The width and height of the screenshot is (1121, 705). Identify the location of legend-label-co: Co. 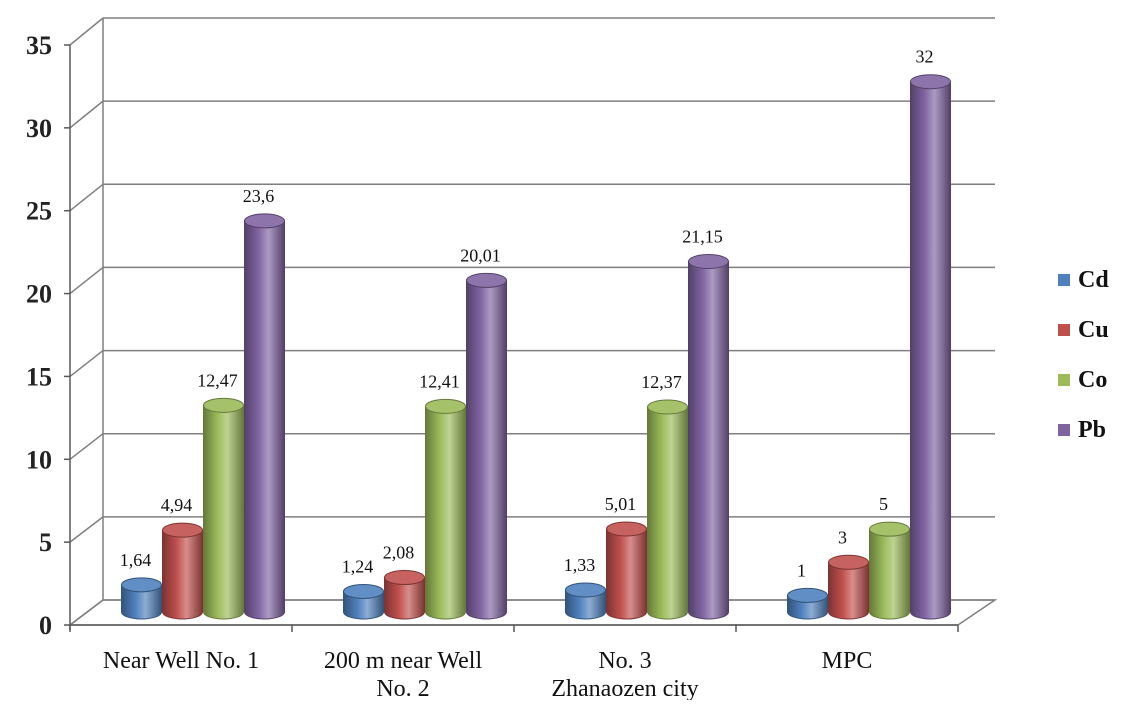
(1092, 380).